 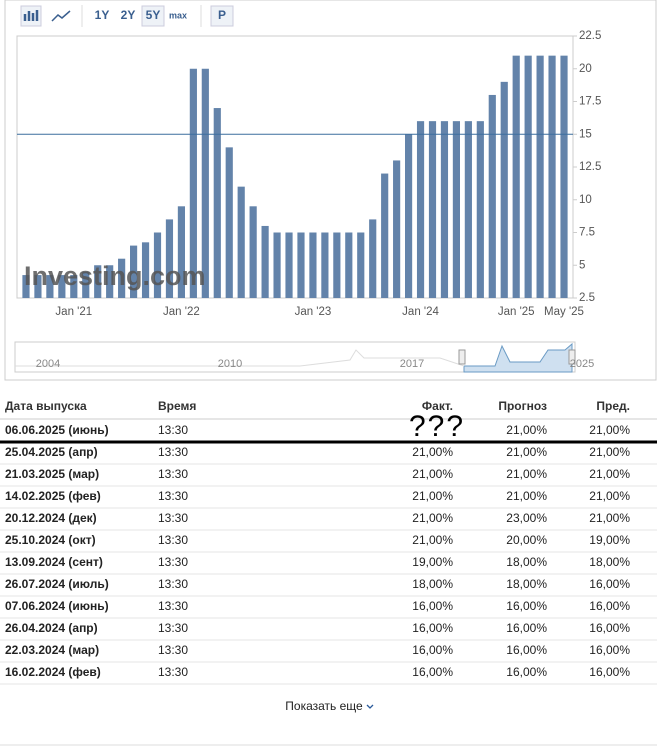 I want to click on navigator-history, so click(x=240, y=358).